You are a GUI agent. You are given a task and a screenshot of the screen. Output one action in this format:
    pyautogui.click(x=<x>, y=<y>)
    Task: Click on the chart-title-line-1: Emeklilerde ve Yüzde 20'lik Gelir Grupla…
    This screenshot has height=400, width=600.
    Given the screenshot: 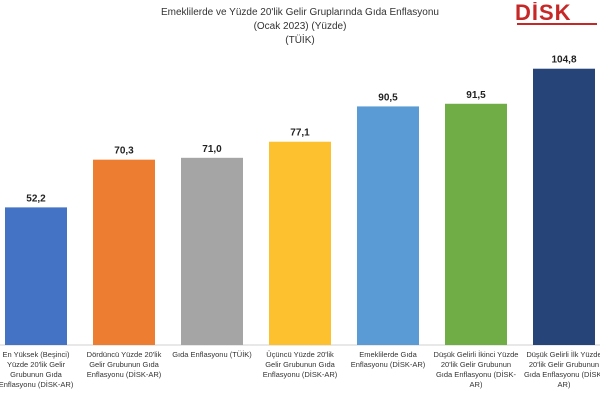 What is the action you would take?
    pyautogui.click(x=300, y=12)
    